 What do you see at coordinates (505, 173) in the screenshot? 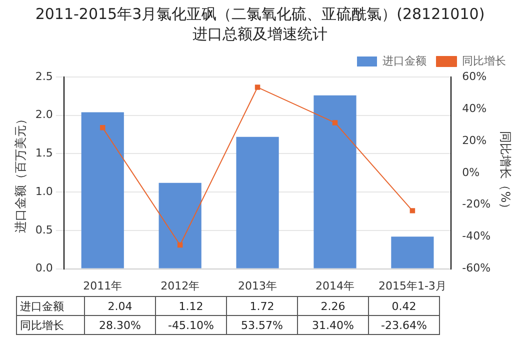
I see `y2-axis-title: 同比增长（%）` at bounding box center [505, 173].